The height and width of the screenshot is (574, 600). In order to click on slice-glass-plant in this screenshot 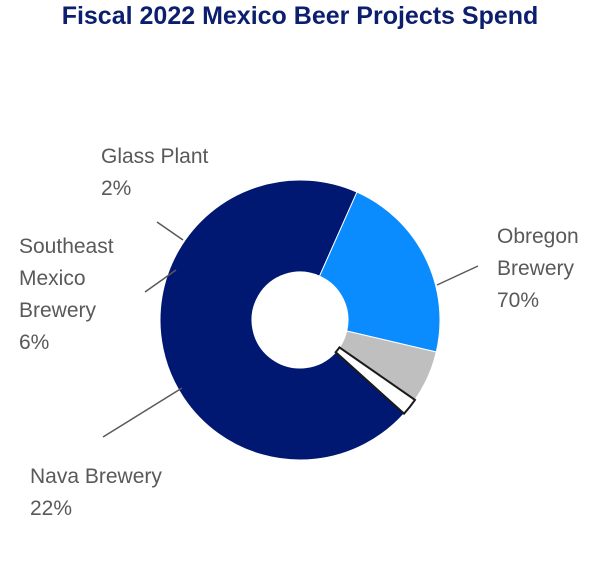, I will do `click(375, 381)`.